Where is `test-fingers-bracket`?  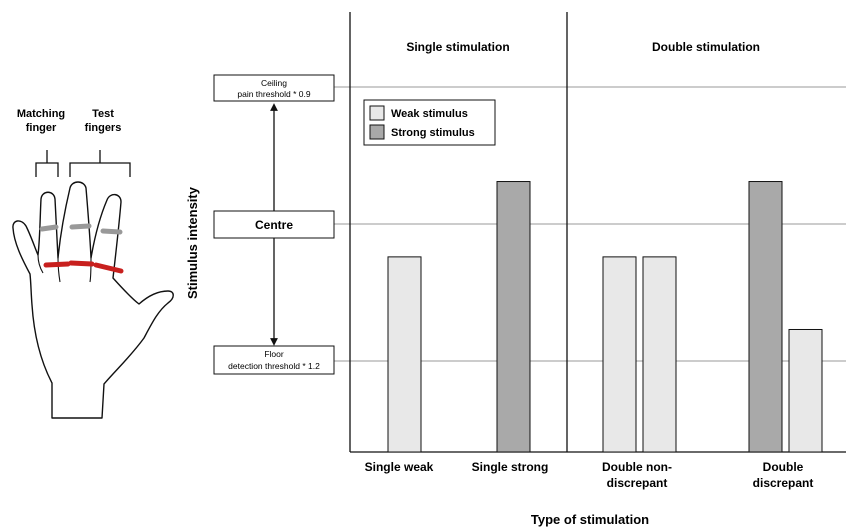
test-fingers-bracket is located at coordinates (100, 163).